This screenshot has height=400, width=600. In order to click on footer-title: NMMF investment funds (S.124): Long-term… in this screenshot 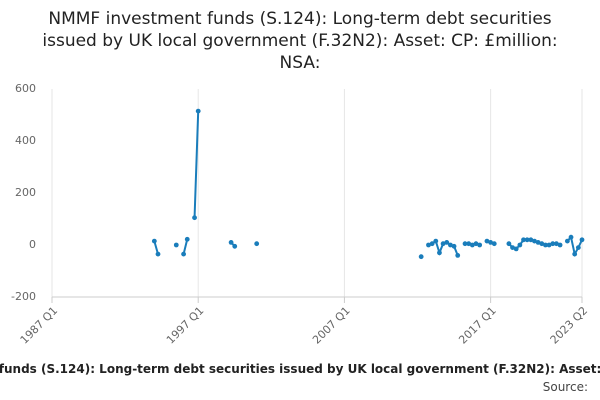, I will do `click(300, 369)`.